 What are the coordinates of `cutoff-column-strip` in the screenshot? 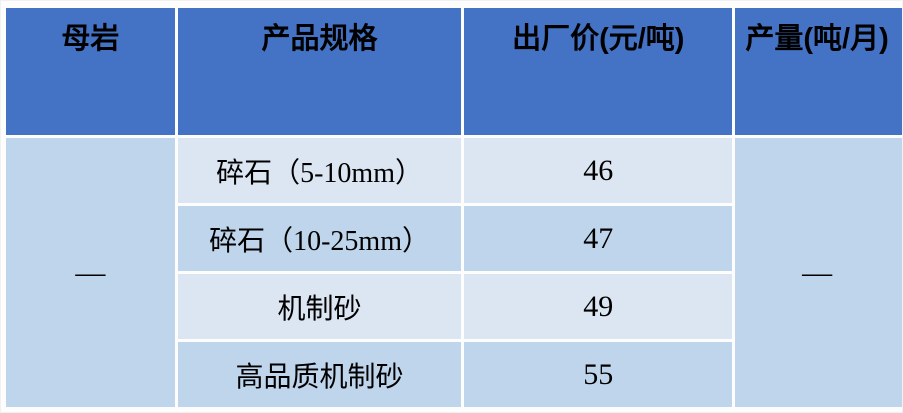 It's located at (900, 207).